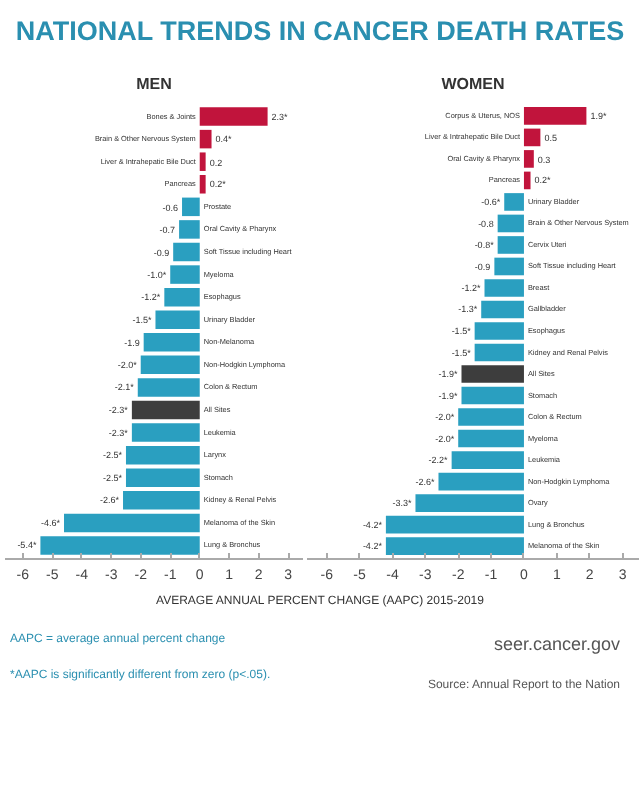  What do you see at coordinates (154, 84) in the screenshot?
I see `chart-subtitle: MEN` at bounding box center [154, 84].